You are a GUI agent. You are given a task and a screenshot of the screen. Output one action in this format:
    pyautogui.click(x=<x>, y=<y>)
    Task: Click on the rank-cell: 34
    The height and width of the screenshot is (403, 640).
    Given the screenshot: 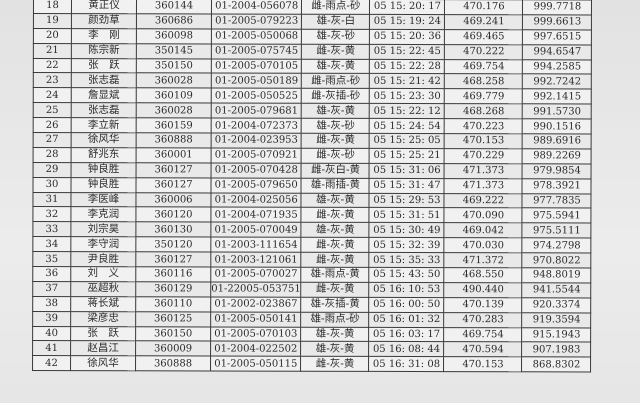 What is the action you would take?
    pyautogui.click(x=51, y=244)
    